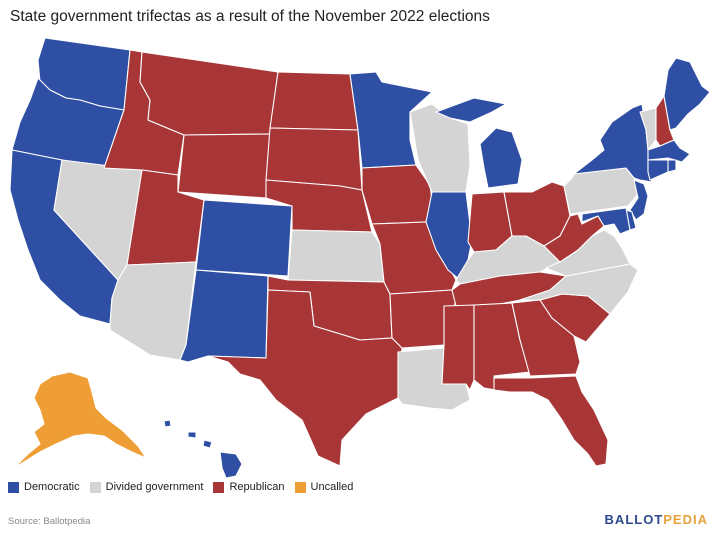  What do you see at coordinates (551, 421) in the screenshot?
I see `state-fl` at bounding box center [551, 421].